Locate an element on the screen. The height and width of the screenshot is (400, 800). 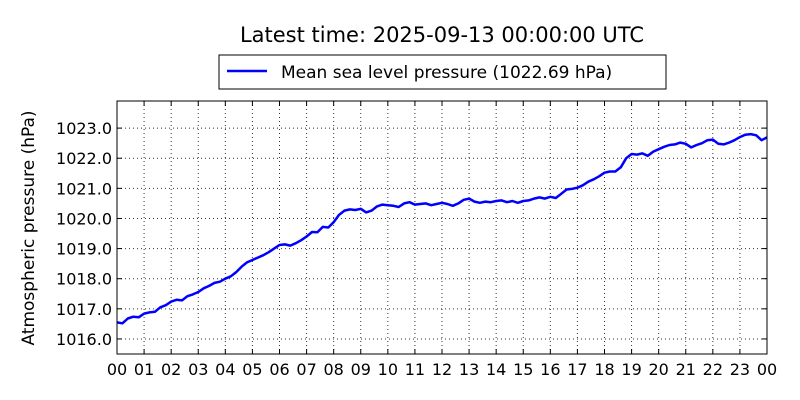
x-tick-label: 11 is located at coordinates (415, 369).